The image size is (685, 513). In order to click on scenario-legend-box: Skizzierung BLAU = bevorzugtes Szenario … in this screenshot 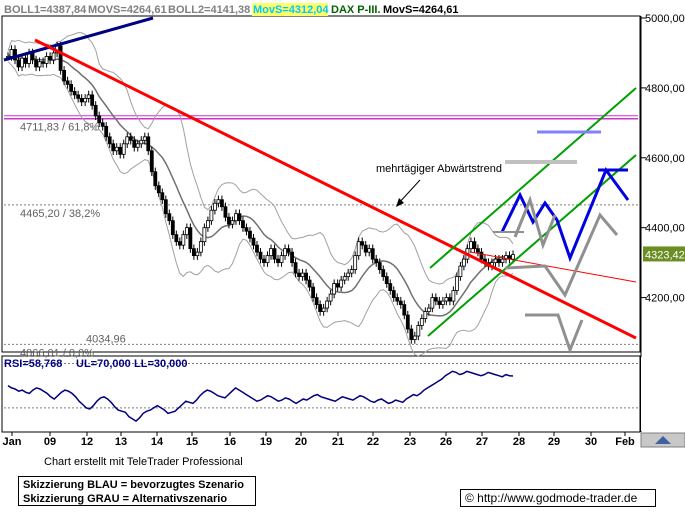, I will do `click(137, 491)`.